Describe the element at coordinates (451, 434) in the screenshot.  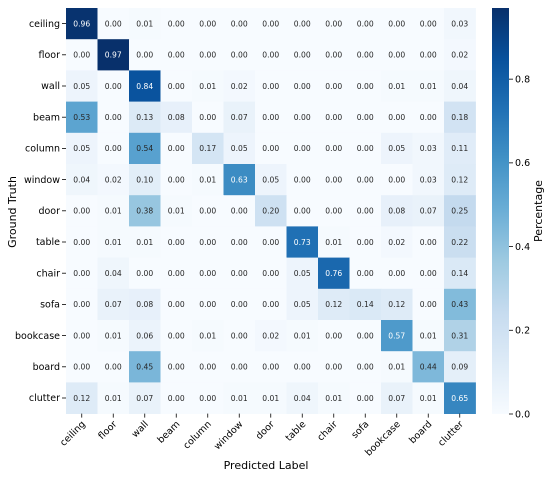
I see `x-tick-label: clutter` at that location.